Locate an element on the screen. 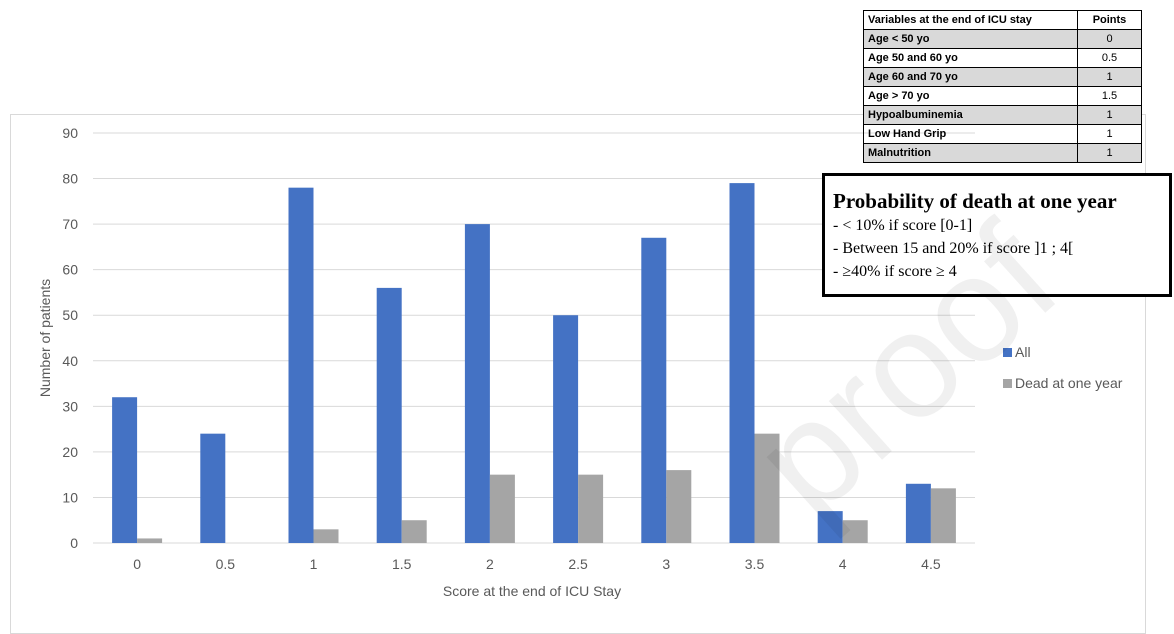 Image resolution: width=1174 pixels, height=634 pixels. y-tick-label: 80 is located at coordinates (70, 179).